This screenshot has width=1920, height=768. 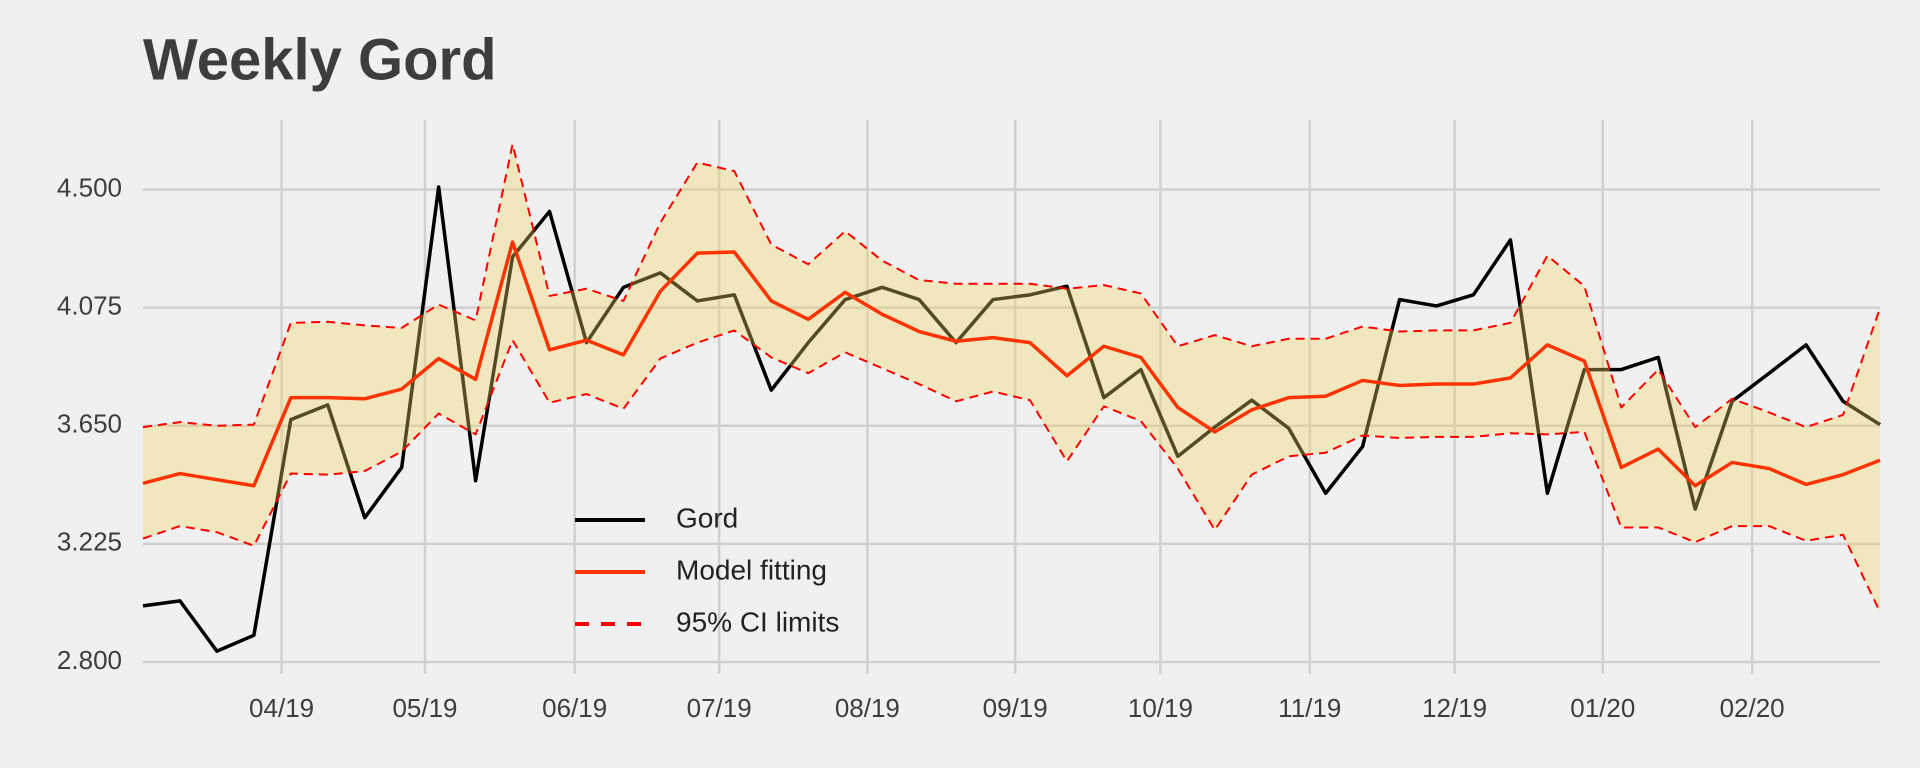 What do you see at coordinates (1160, 708) in the screenshot?
I see `x-tick-label: 10/19` at bounding box center [1160, 708].